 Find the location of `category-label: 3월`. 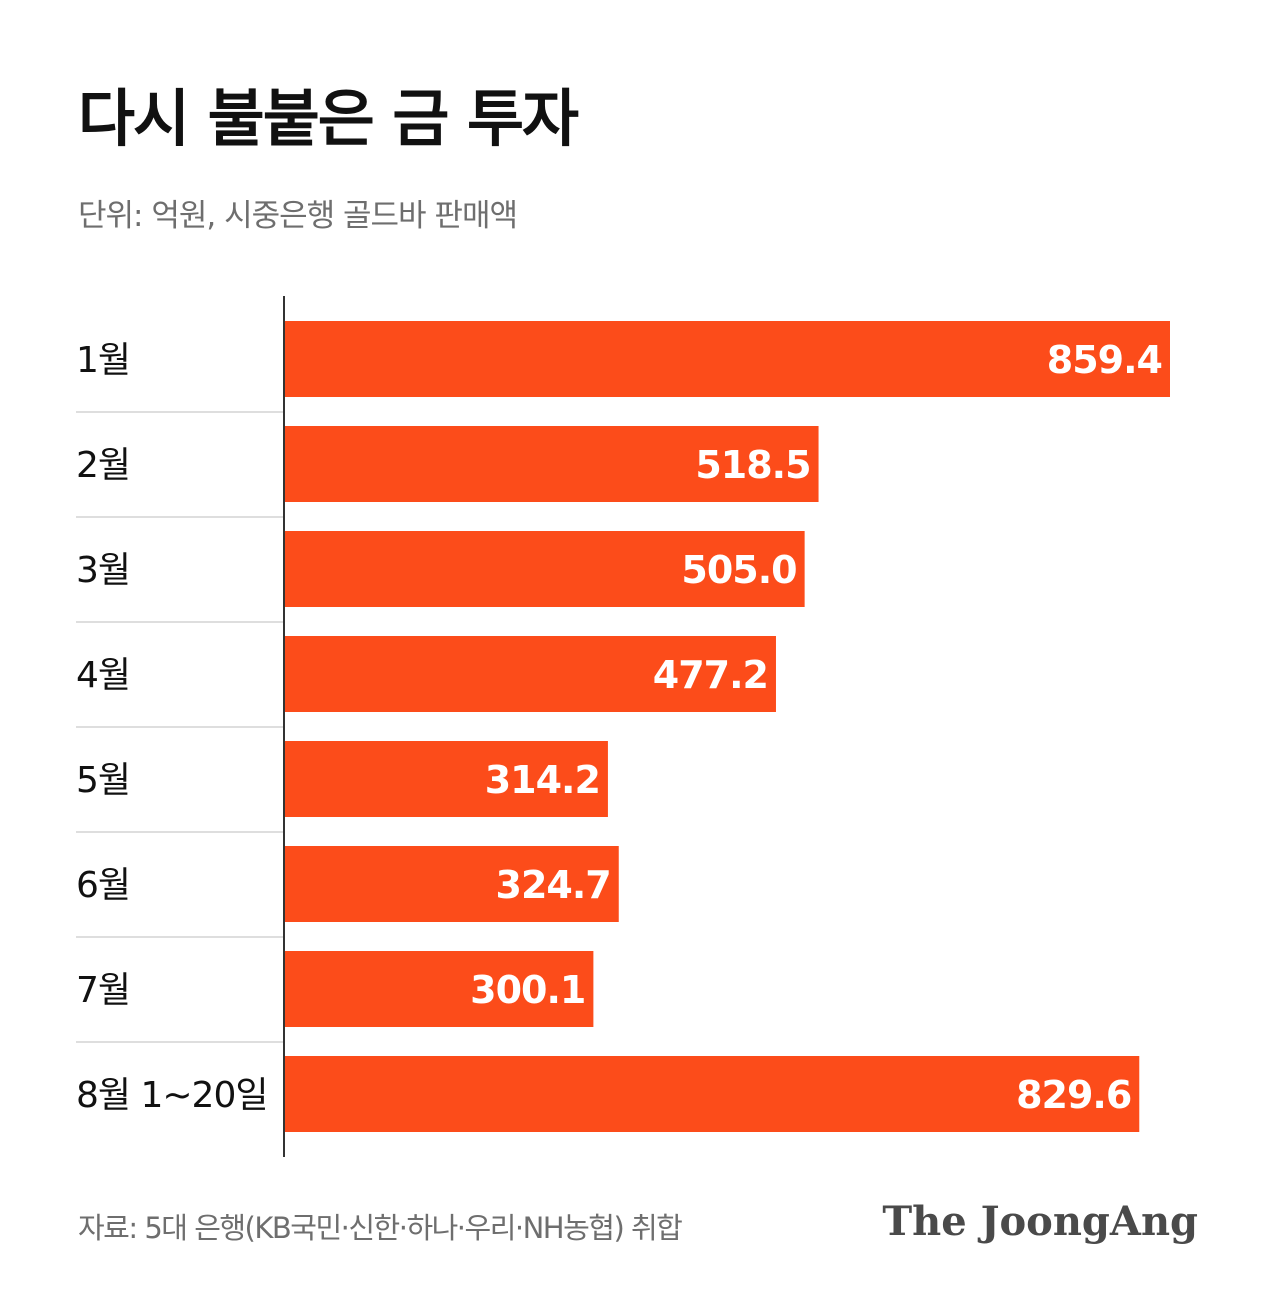

category-label: 3월 is located at coordinates (103, 570).